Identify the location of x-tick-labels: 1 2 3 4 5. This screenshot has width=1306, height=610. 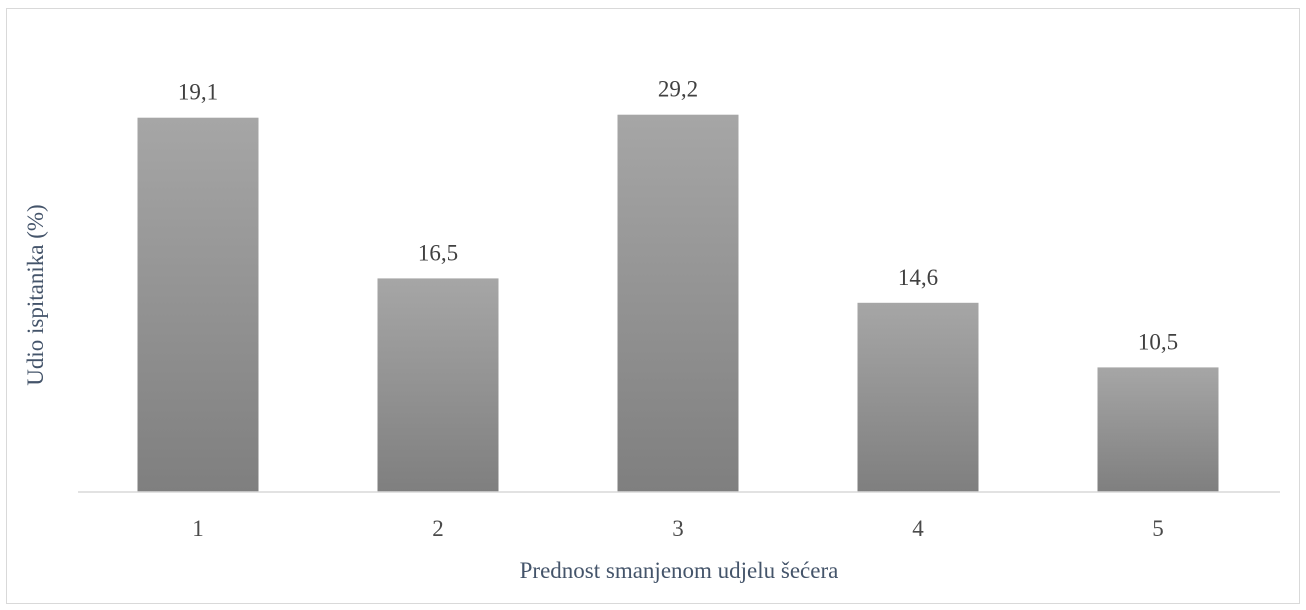
(678, 528).